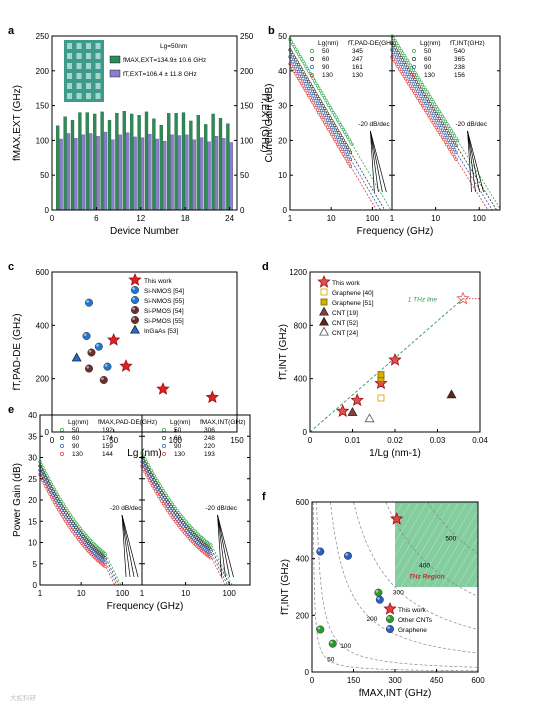 The width and height of the screenshot is (547, 710). I want to click on legend-f-value: 306, so click(209, 430).